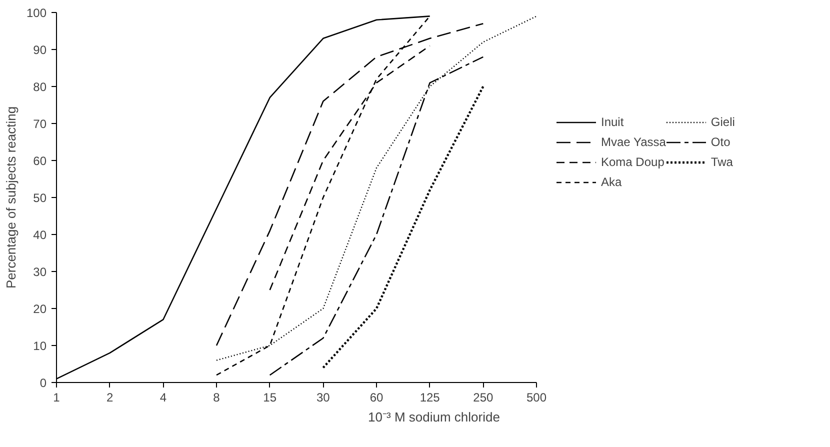 This screenshot has height=447, width=830. Describe the element at coordinates (434, 417) in the screenshot. I see `x-axis-title: 10⁻³ M sodium chloride` at that location.